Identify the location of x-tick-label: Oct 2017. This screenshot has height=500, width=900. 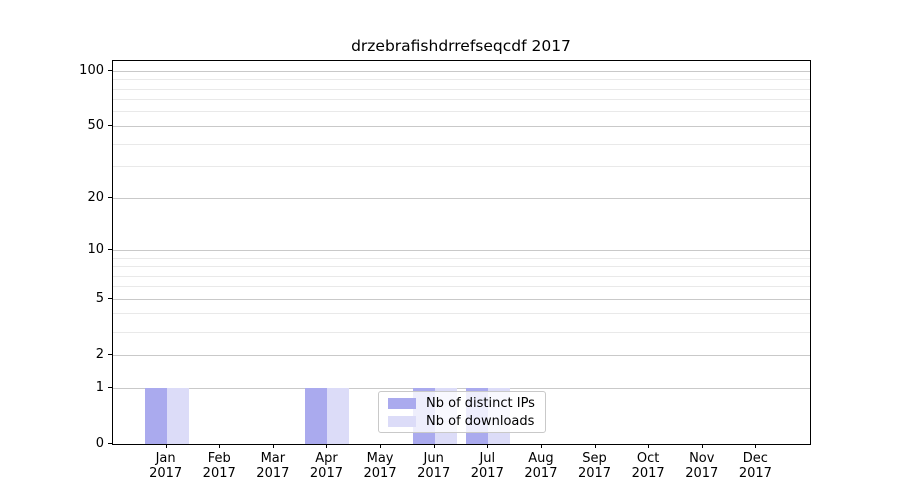
(648, 466).